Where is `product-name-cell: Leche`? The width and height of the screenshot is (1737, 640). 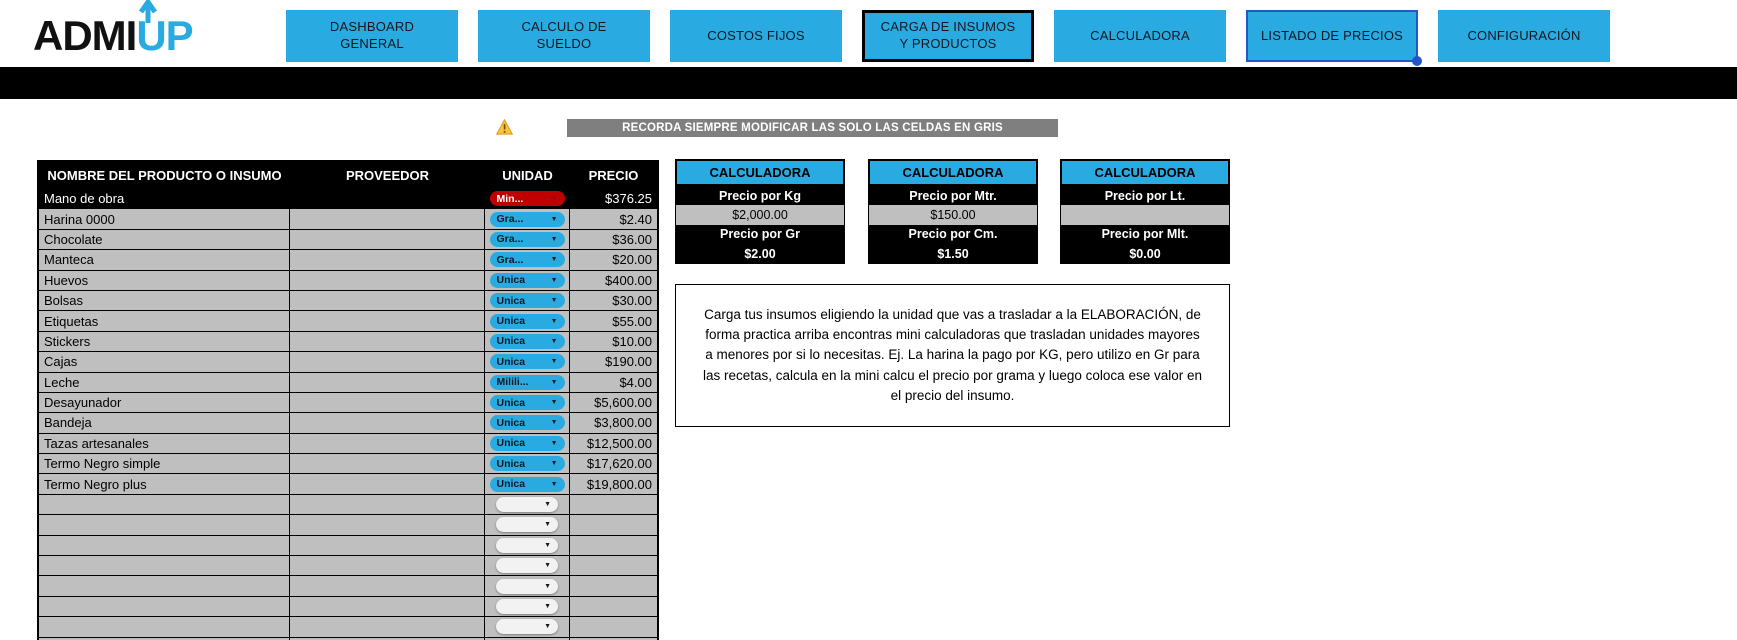
product-name-cell: Leche is located at coordinates (164, 382).